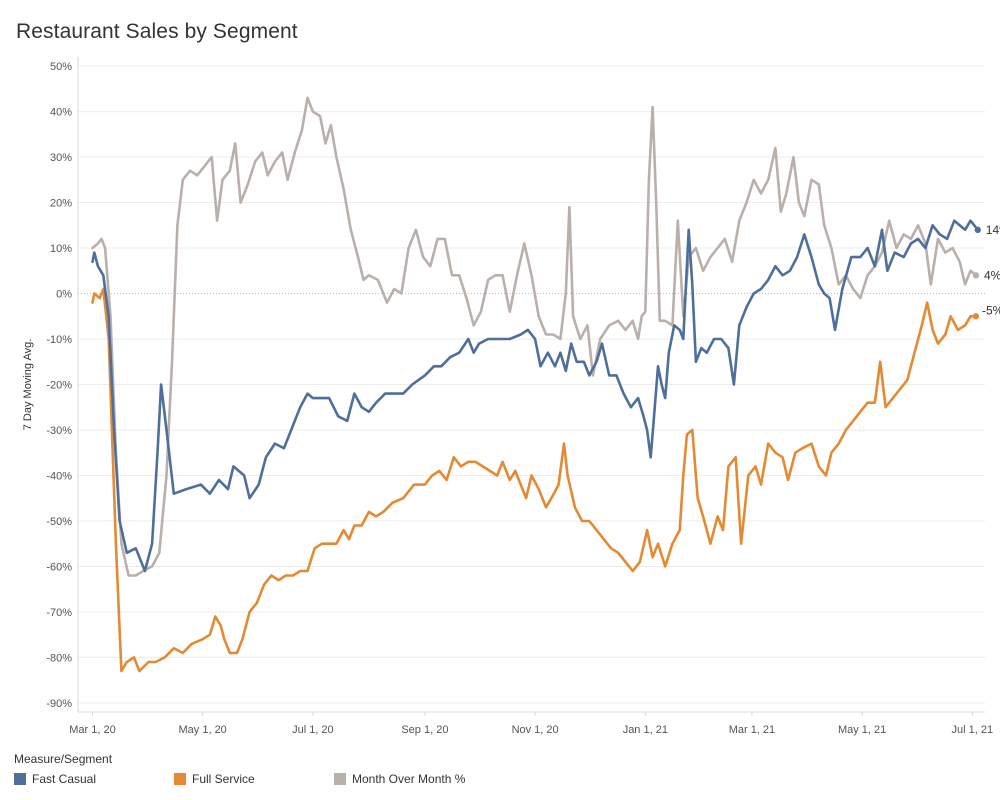 The height and width of the screenshot is (800, 1000). Describe the element at coordinates (61, 158) in the screenshot. I see `y-tick-label: 30%` at that location.